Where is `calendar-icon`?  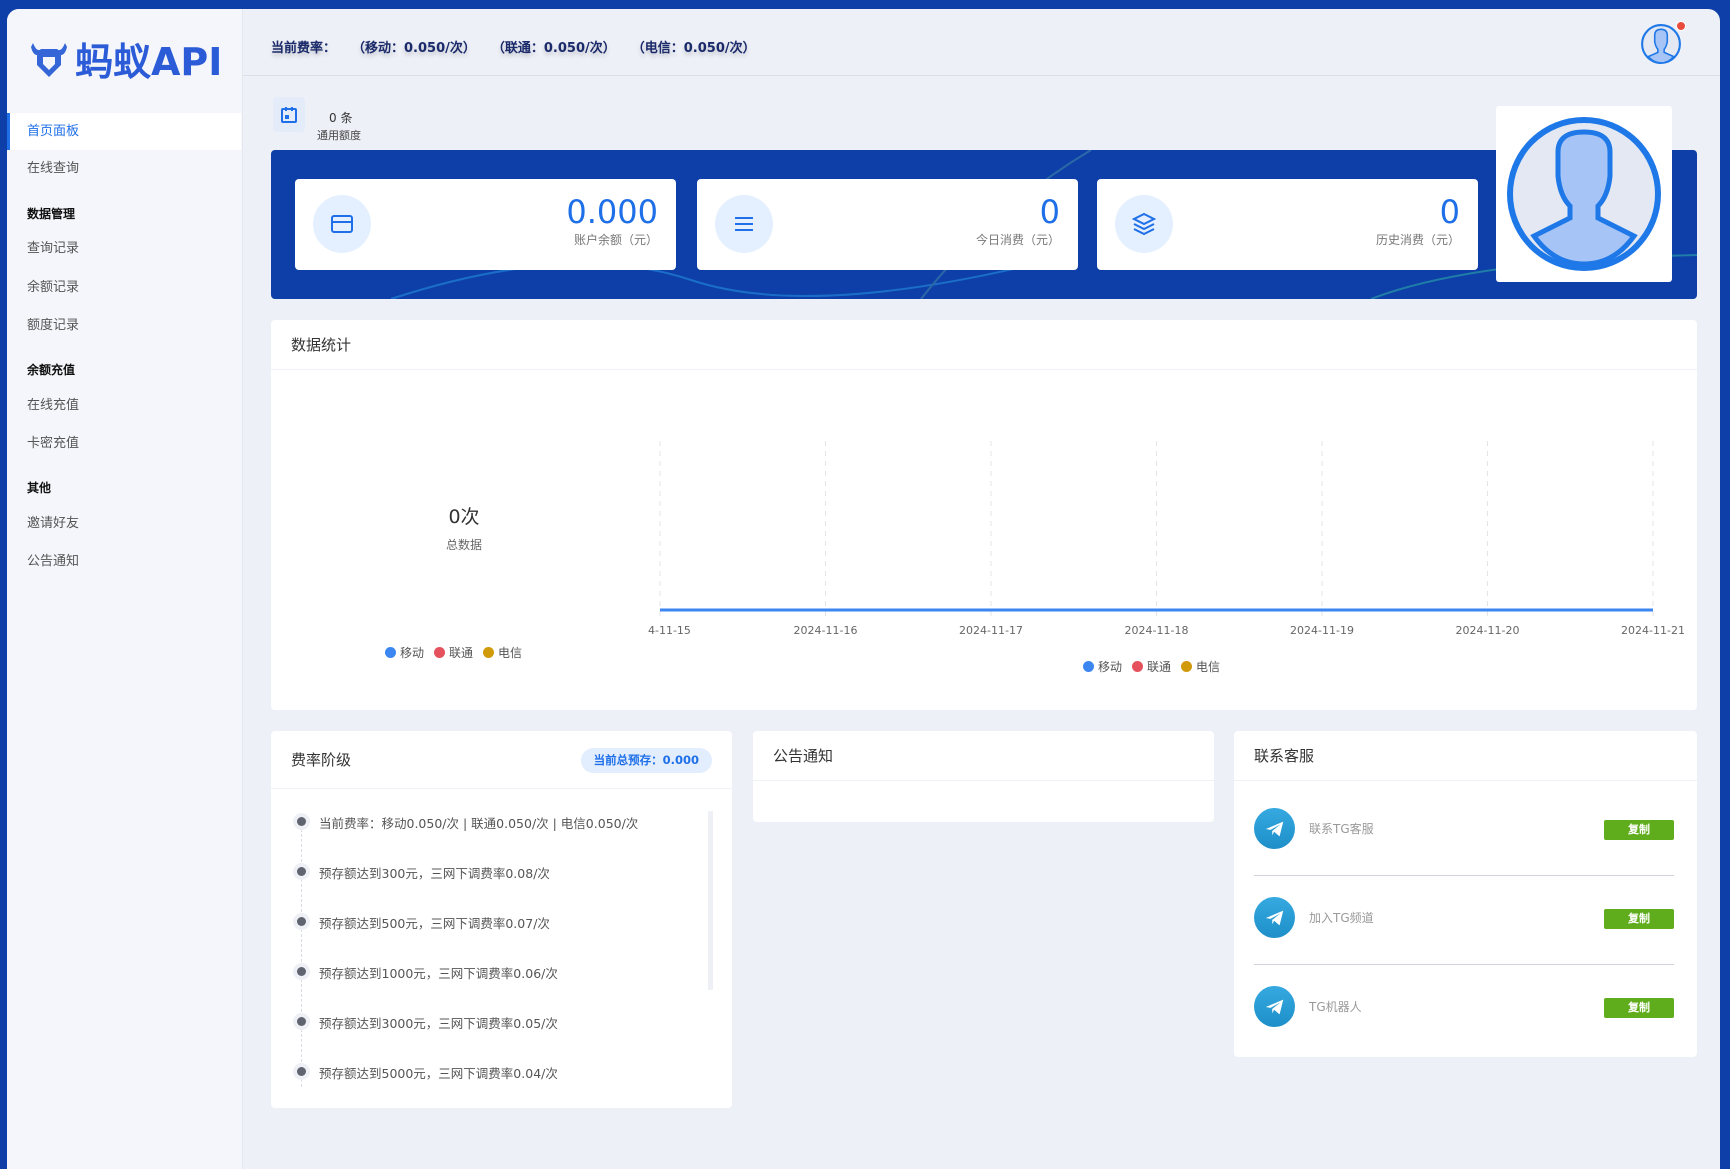
calendar-icon is located at coordinates (289, 114).